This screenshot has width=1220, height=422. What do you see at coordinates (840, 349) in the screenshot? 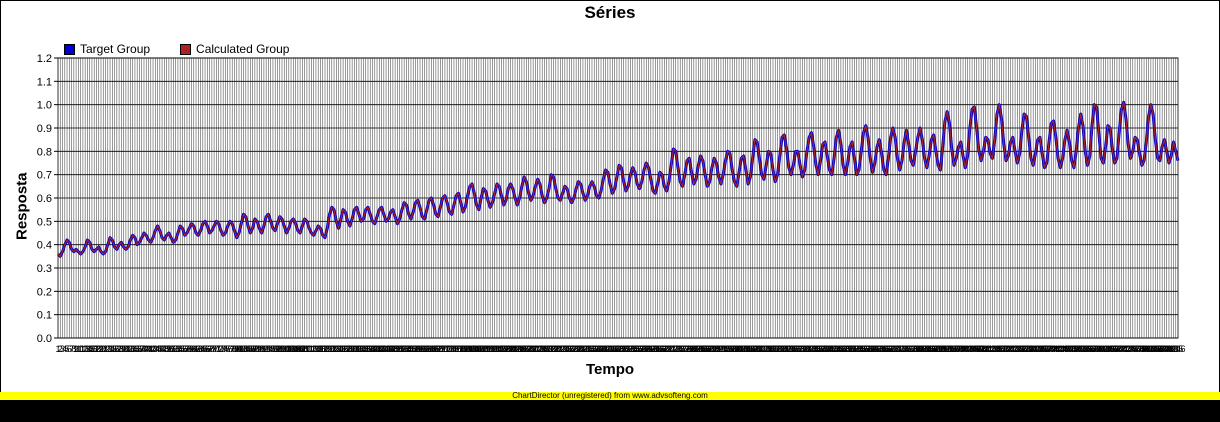
I see `x-tick-label: 347` at bounding box center [840, 349].